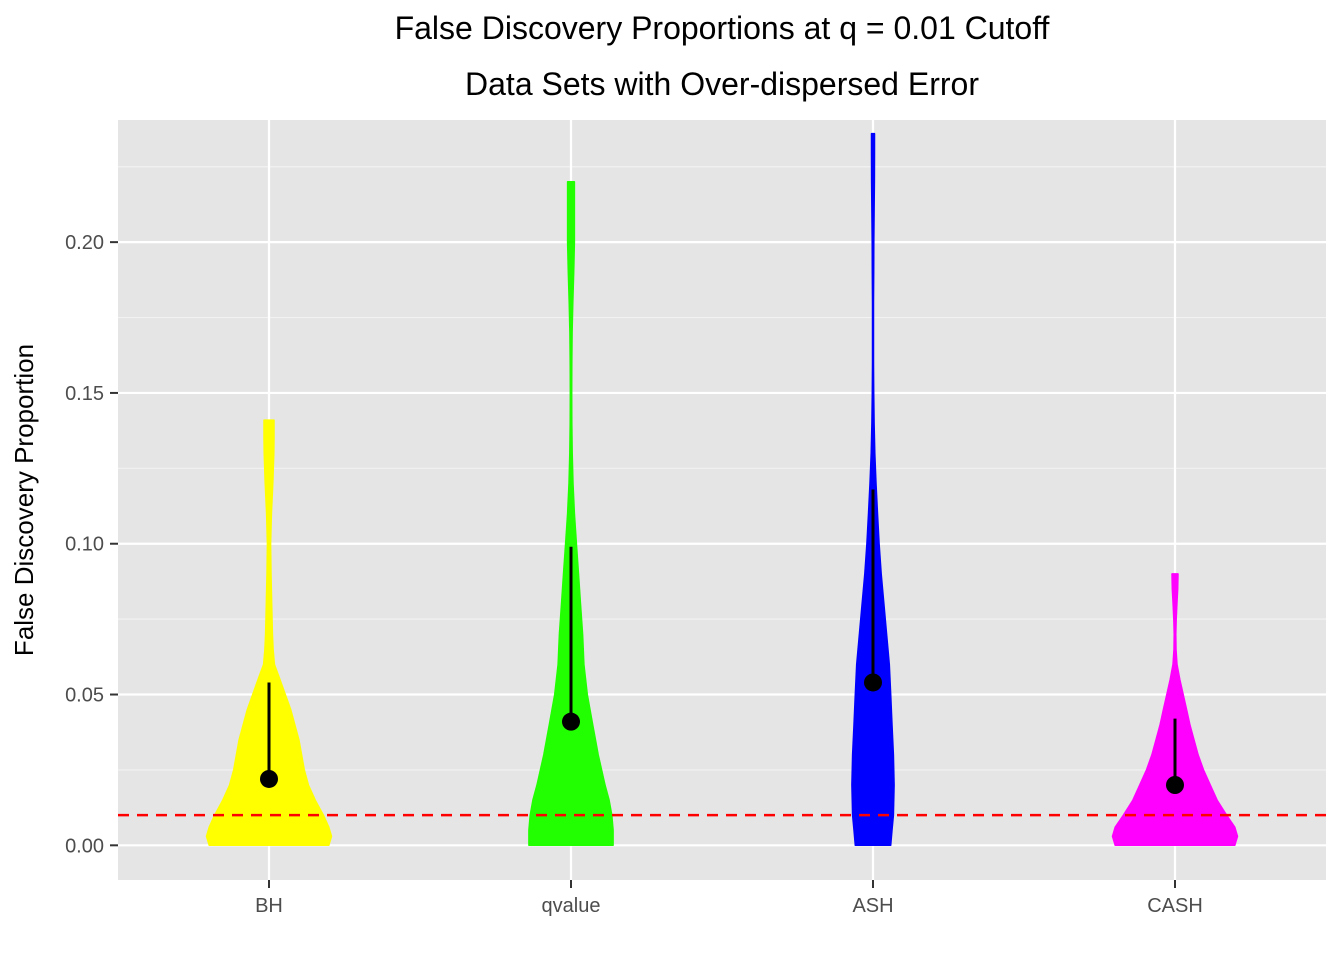 Image resolution: width=1344 pixels, height=960 pixels. I want to click on x-tick-label-ash: ASH, so click(872, 906).